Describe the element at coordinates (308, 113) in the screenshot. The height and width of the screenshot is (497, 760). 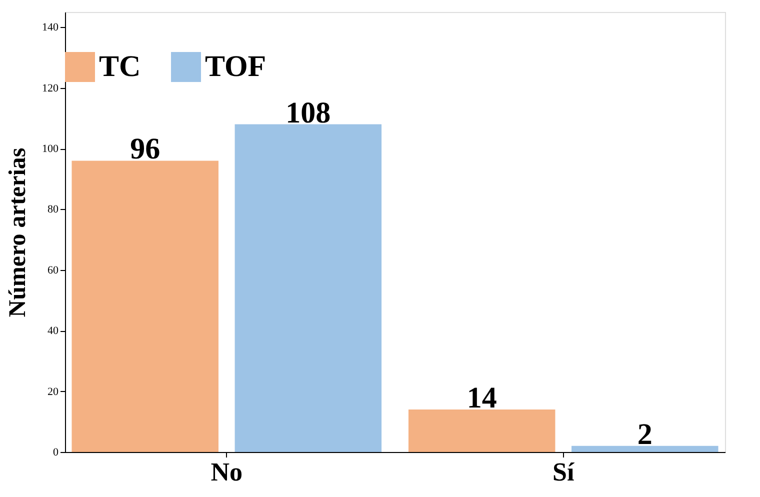
I see `data-label: 108` at that location.